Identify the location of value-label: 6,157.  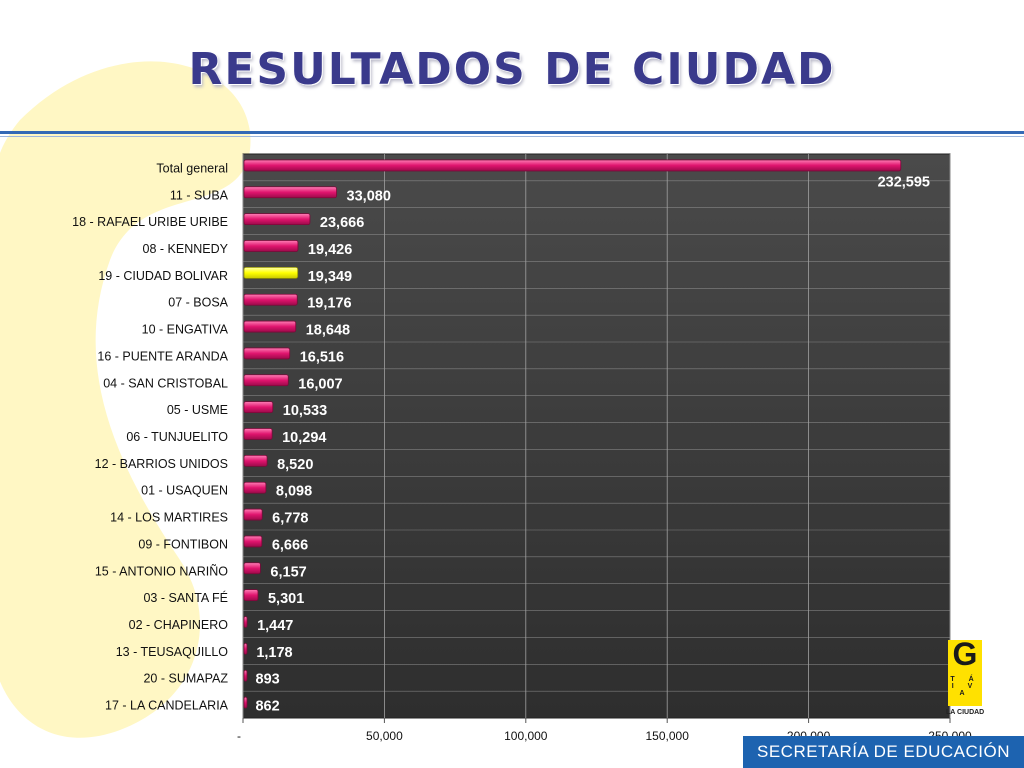
(288, 572).